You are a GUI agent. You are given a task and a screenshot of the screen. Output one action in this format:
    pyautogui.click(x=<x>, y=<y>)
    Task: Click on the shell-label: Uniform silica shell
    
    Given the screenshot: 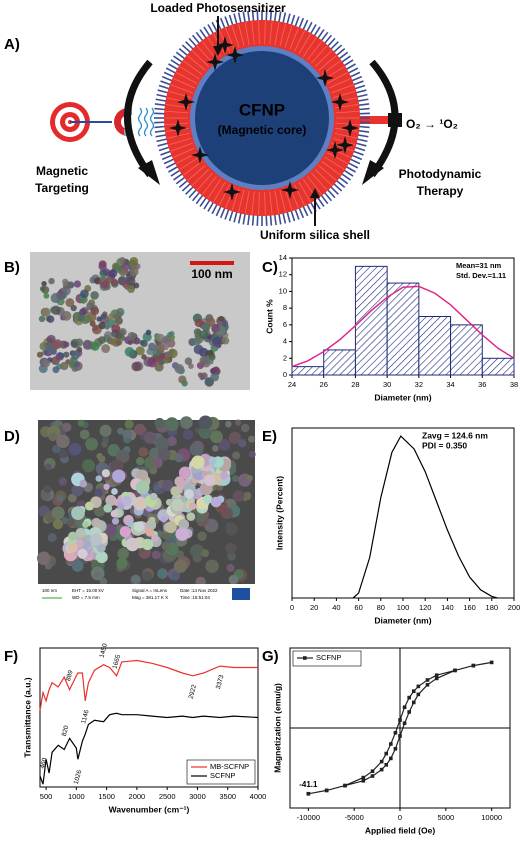 What is the action you would take?
    pyautogui.click(x=315, y=235)
    